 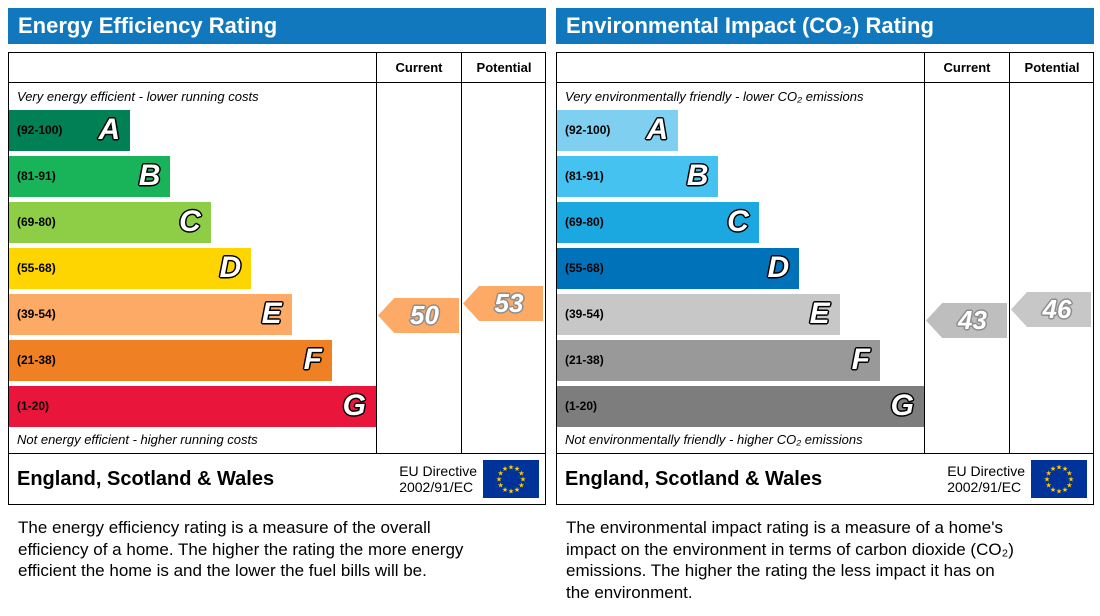 I want to click on band-row: (21-38) F, so click(x=740, y=360).